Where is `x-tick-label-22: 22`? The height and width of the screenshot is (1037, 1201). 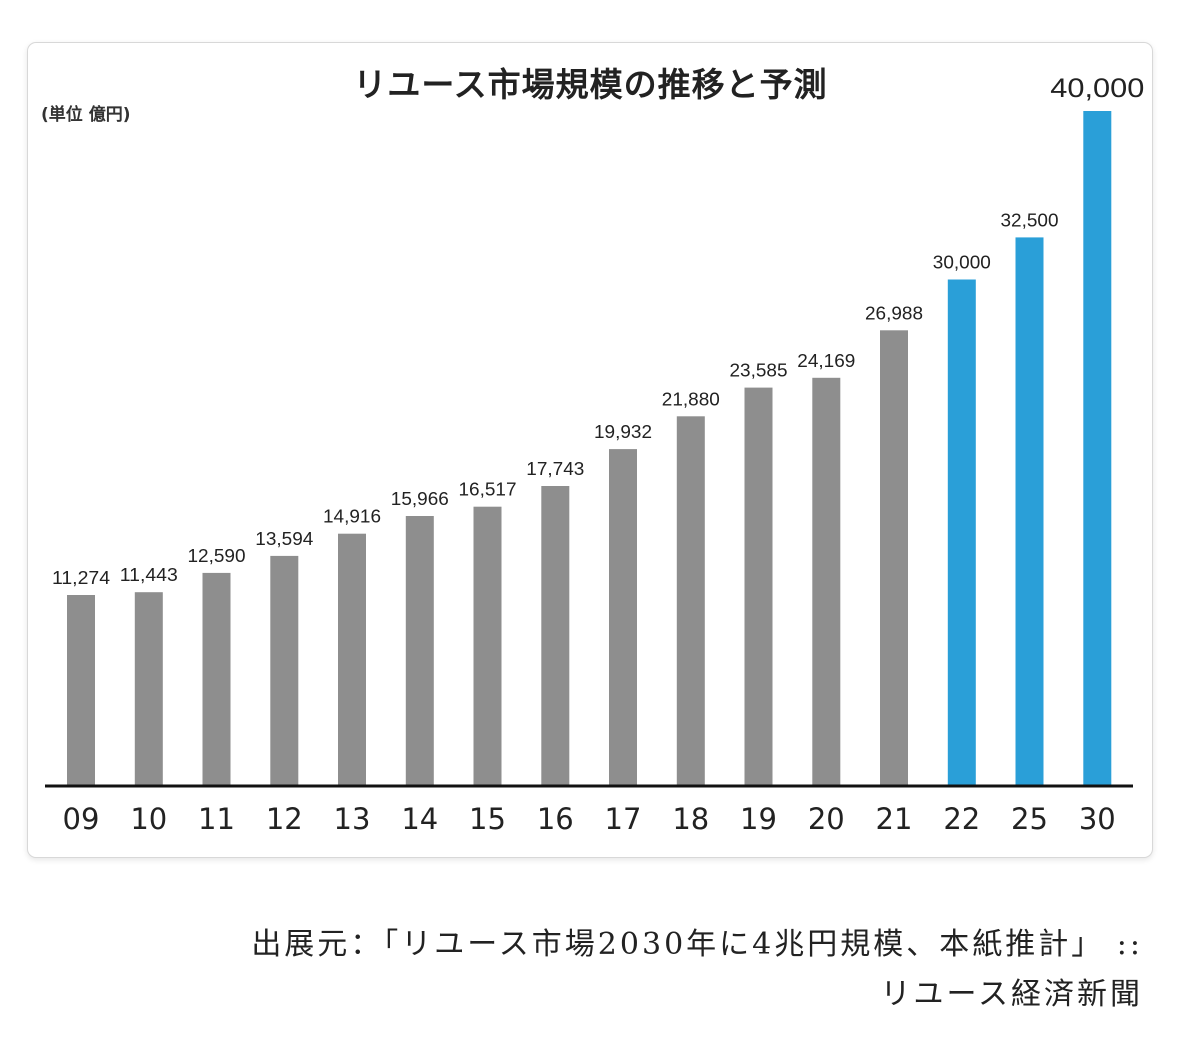 x-tick-label-22: 22 is located at coordinates (961, 819).